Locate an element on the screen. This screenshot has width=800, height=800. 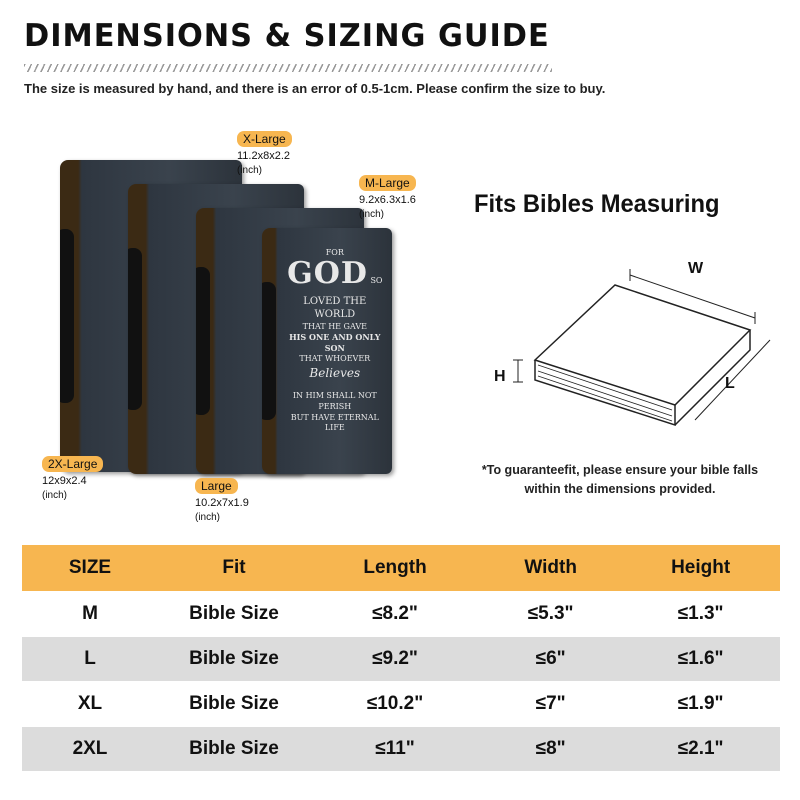
hatch-divider is located at coordinates (288, 68).